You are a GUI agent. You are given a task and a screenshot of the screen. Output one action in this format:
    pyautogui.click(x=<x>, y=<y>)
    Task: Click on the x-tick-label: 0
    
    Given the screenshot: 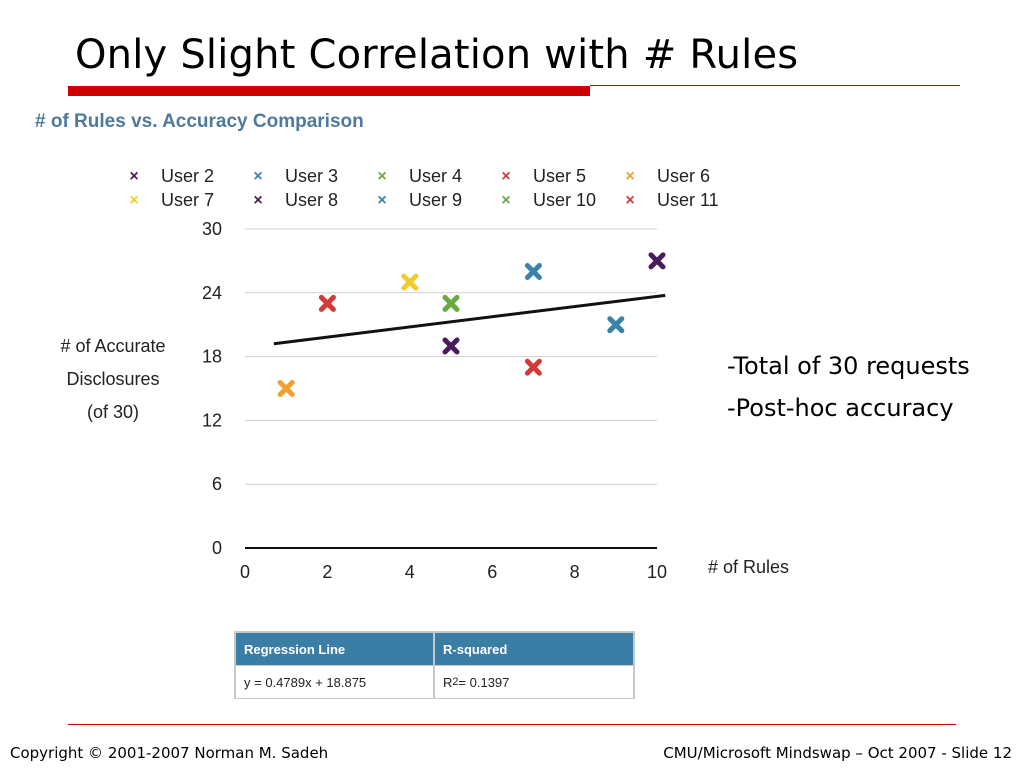 What is the action you would take?
    pyautogui.click(x=245, y=572)
    